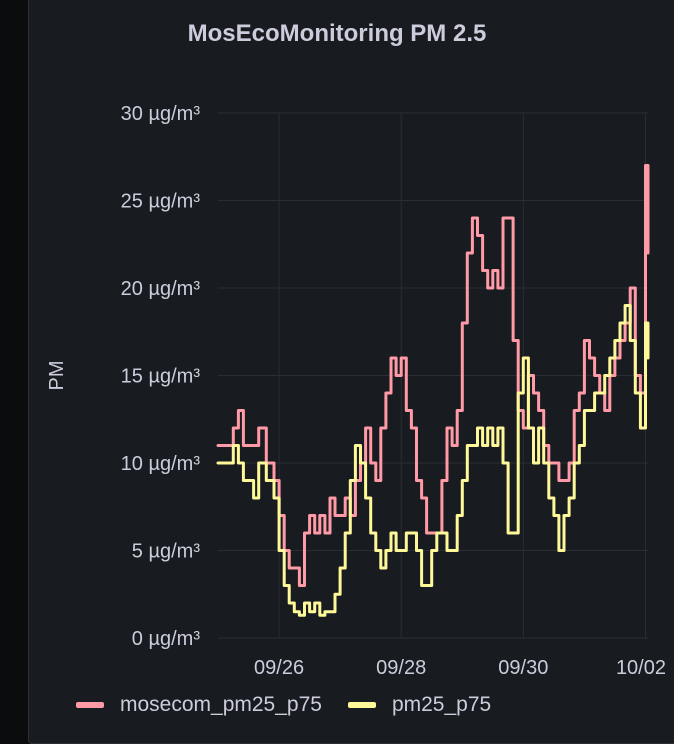 This screenshot has width=674, height=744. I want to click on legend-swatch-mosecom, so click(90, 705).